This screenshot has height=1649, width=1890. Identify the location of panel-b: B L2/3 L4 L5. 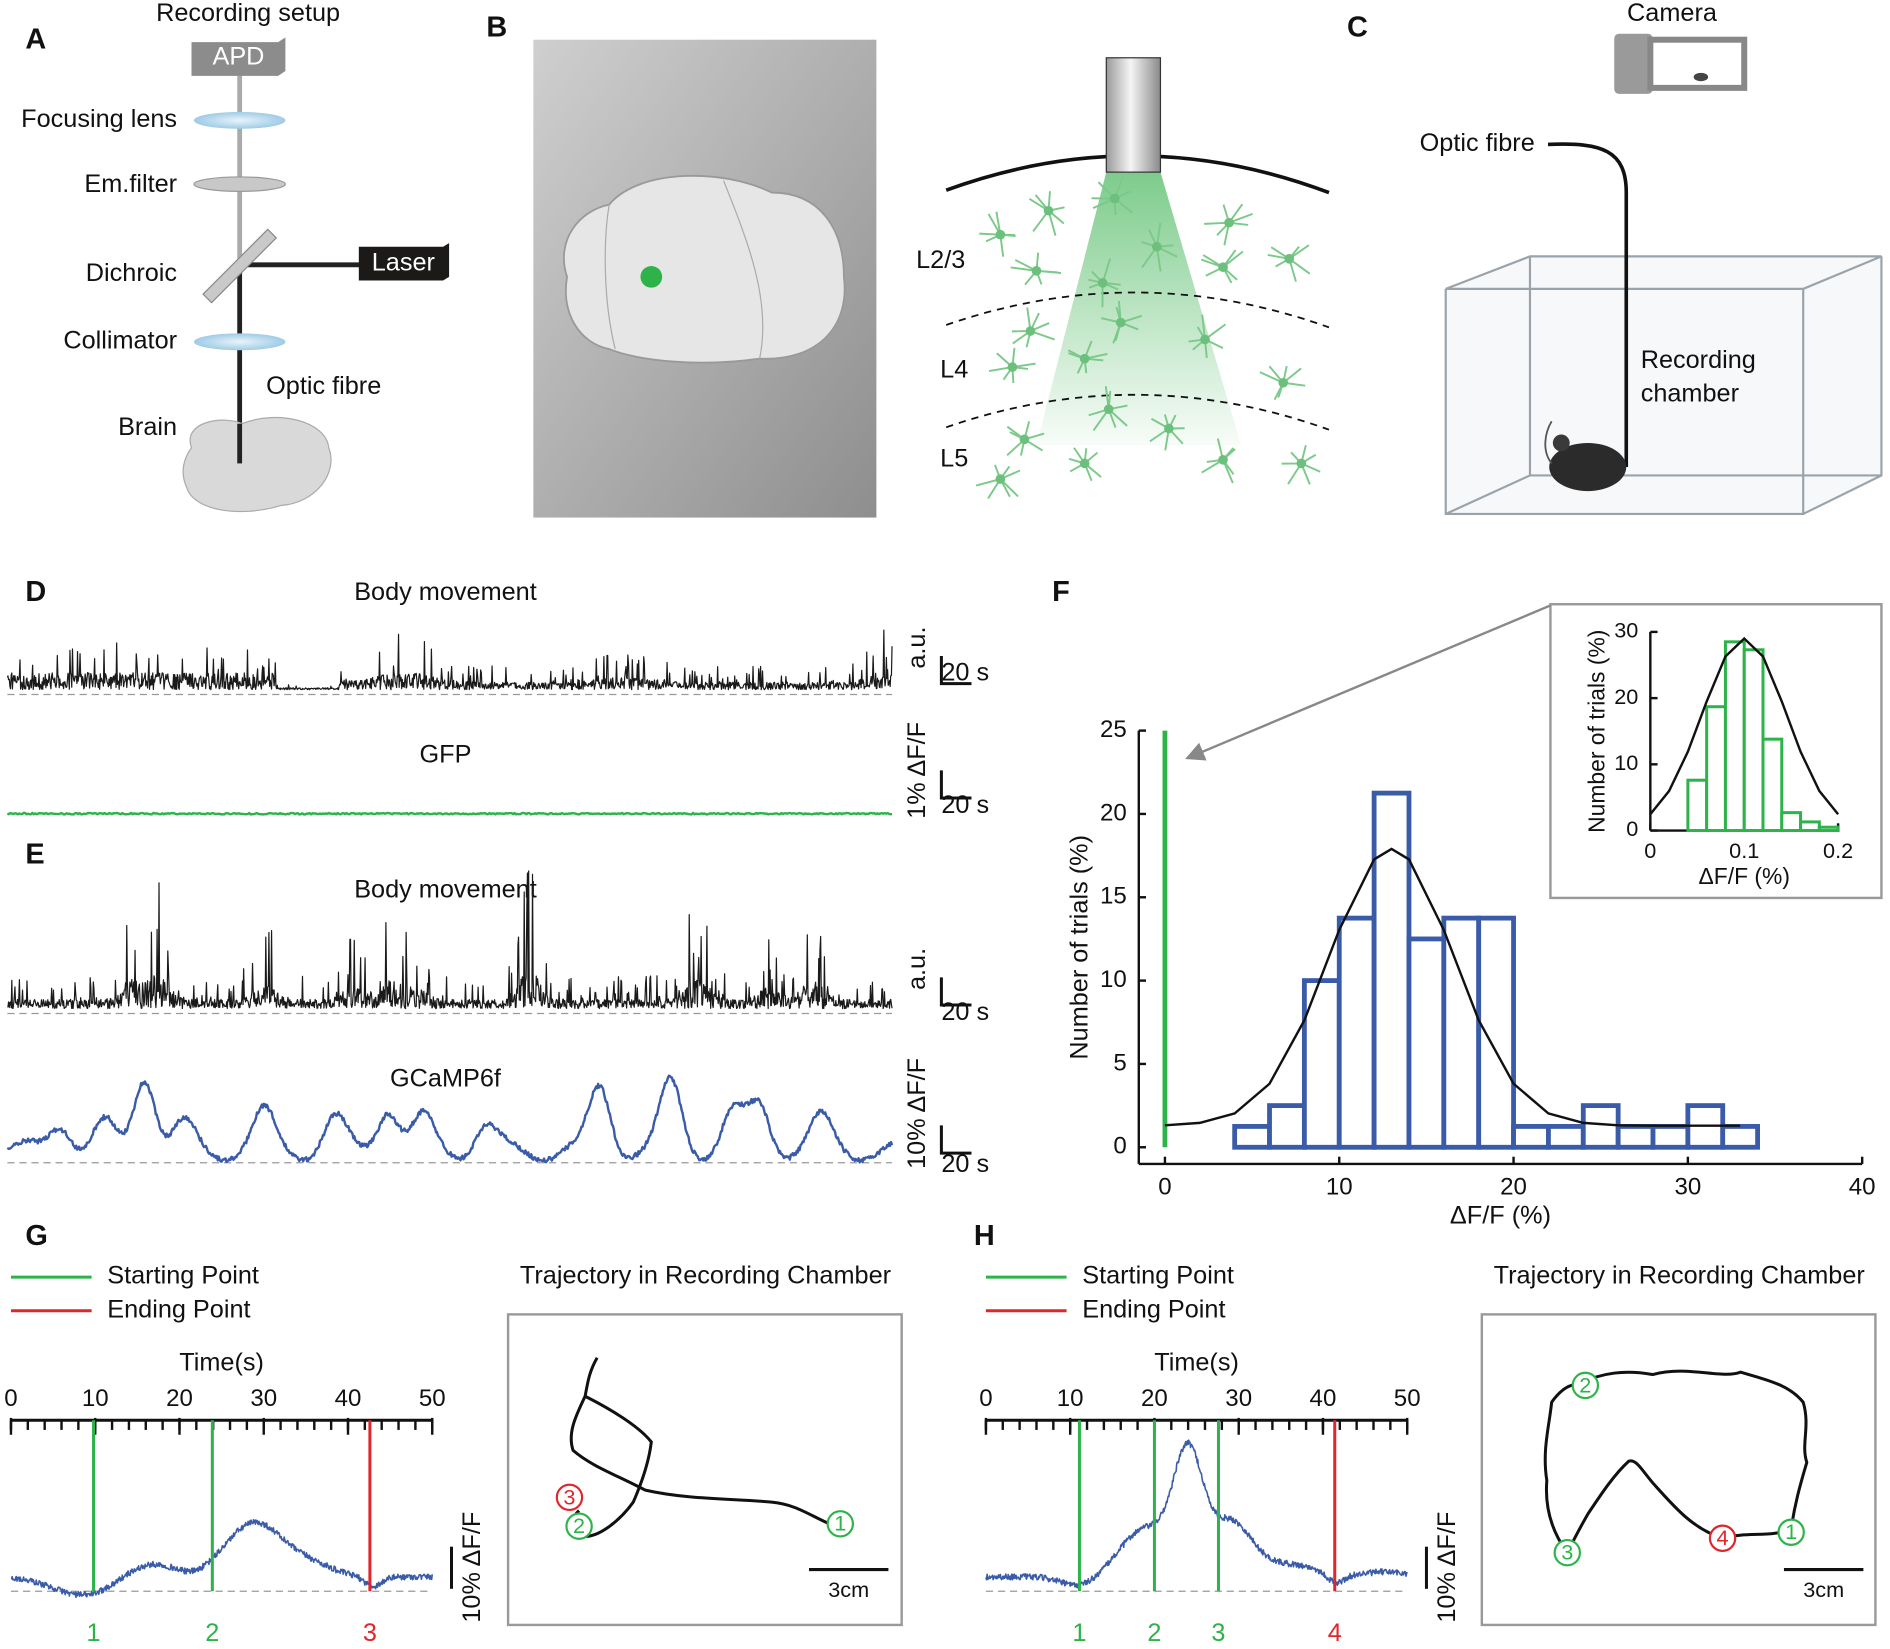
(908, 265).